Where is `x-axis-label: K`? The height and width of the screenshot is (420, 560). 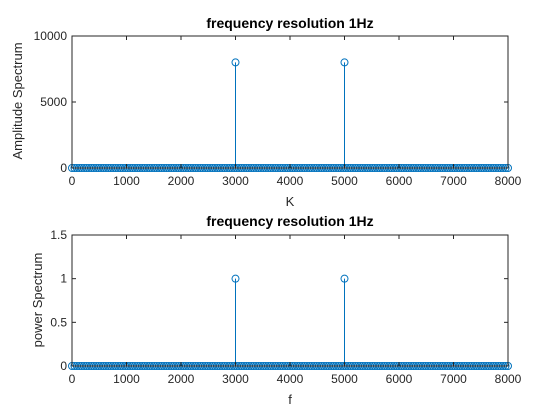 x-axis-label: K is located at coordinates (290, 201).